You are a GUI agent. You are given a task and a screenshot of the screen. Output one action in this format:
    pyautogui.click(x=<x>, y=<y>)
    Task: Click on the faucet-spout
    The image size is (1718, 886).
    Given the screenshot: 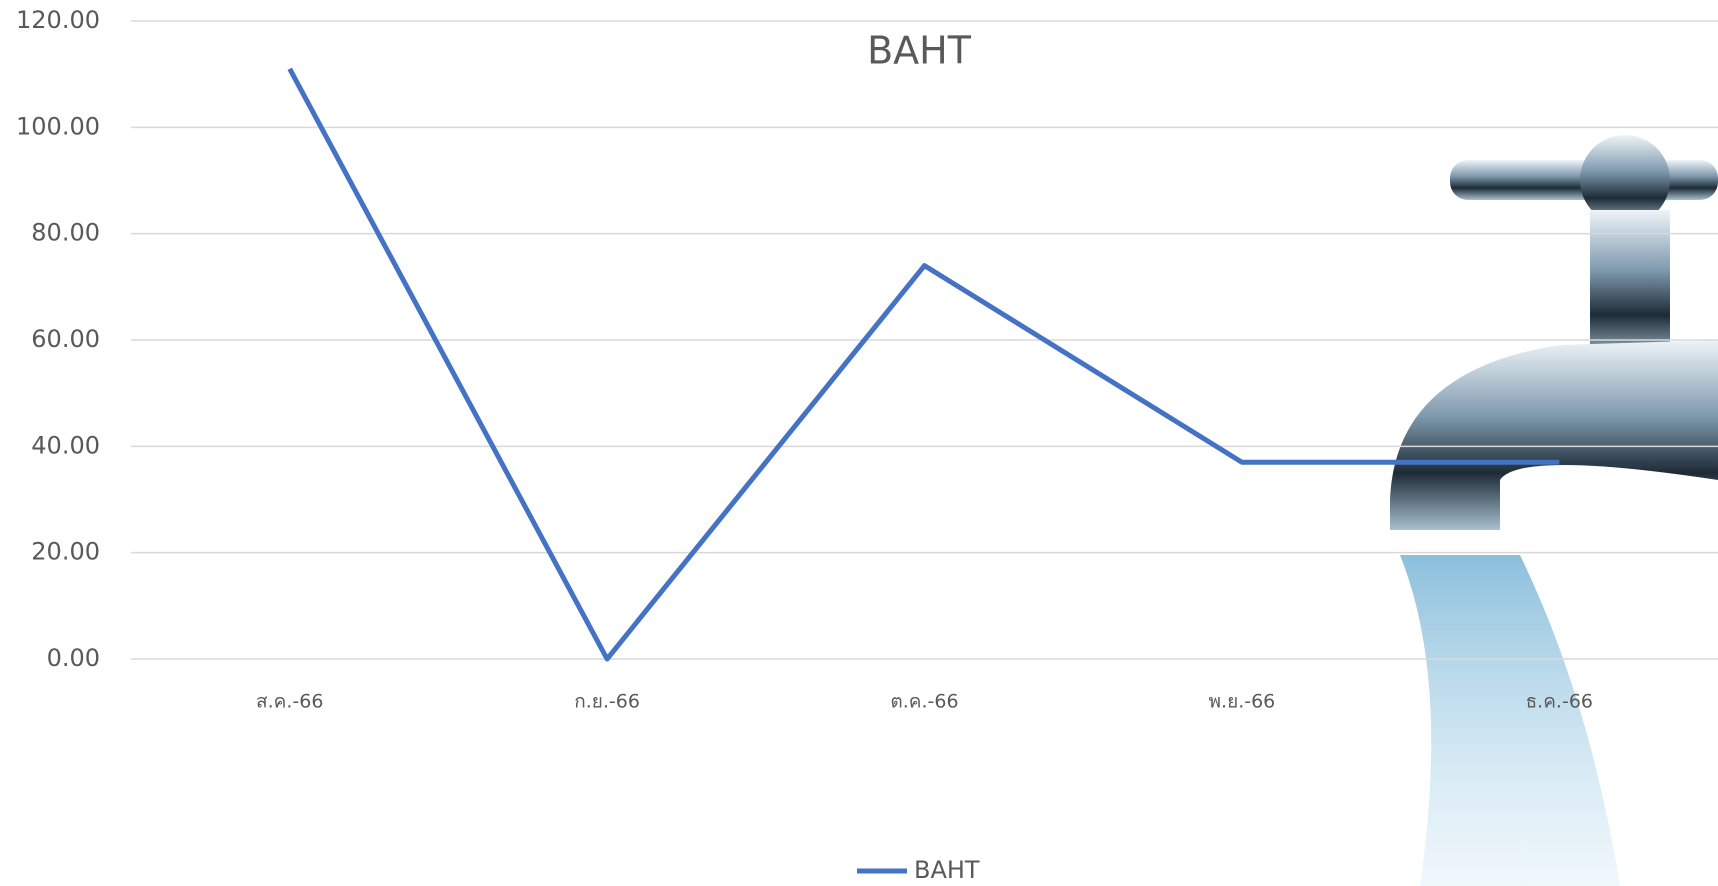 What is the action you would take?
    pyautogui.click(x=1554, y=435)
    